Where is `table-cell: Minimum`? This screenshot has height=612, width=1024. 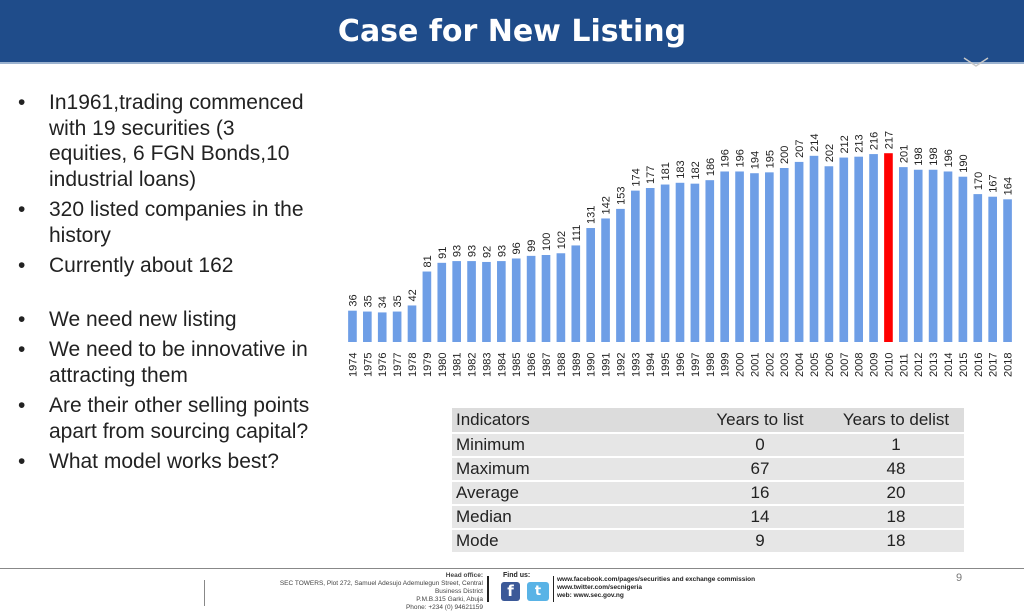
table-cell: Minimum is located at coordinates (572, 445).